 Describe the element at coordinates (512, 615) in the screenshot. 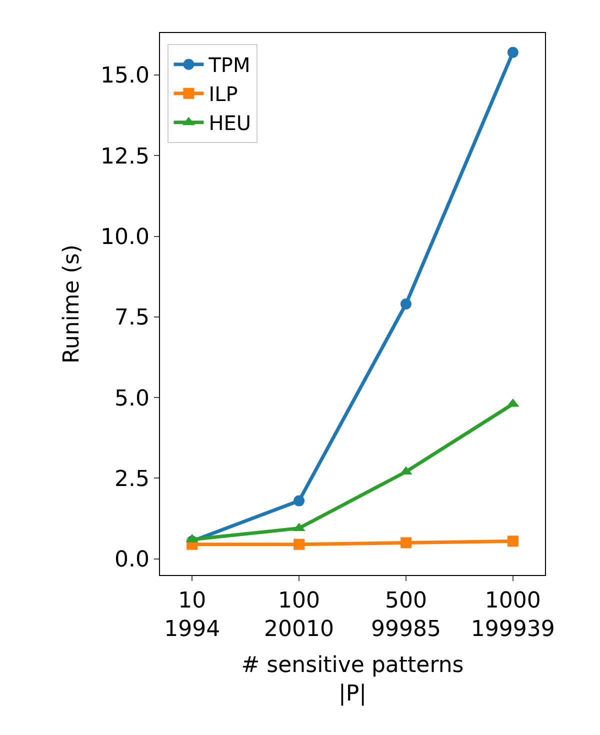

I see `x-tick-label: 1000 199939` at that location.